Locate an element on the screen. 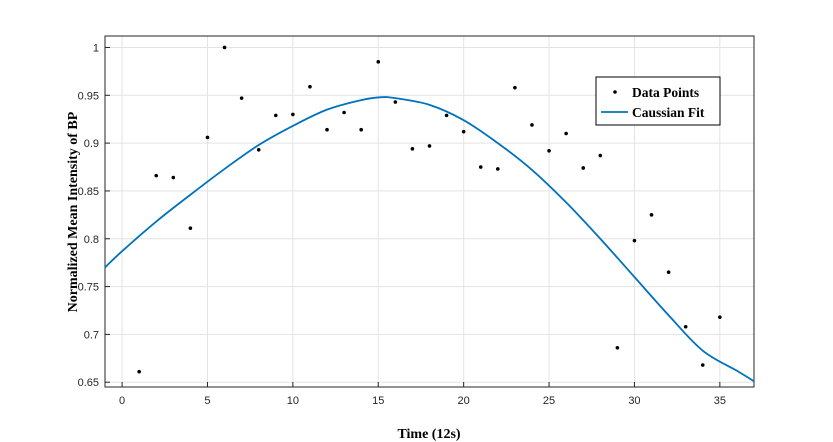  x-axis-title: Time (12s) is located at coordinates (428, 434).